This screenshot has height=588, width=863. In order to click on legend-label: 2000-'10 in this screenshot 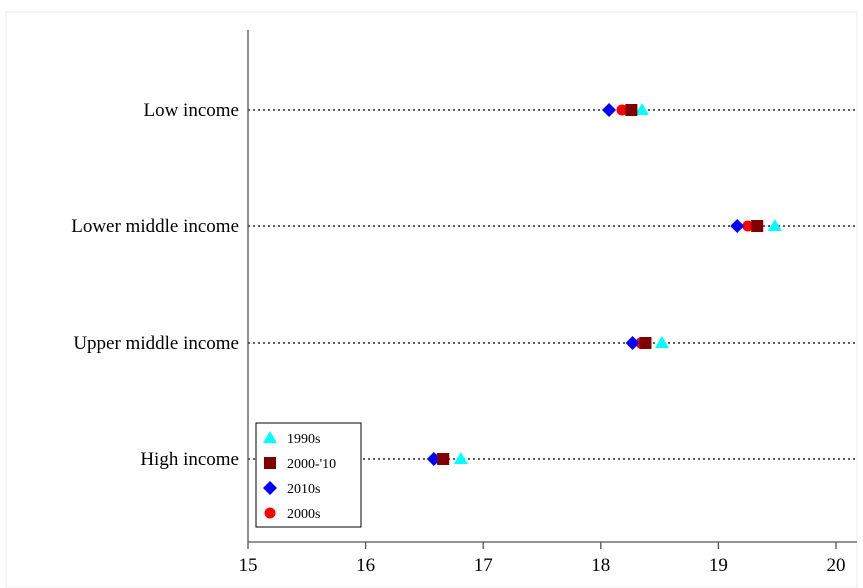, I will do `click(311, 464)`.